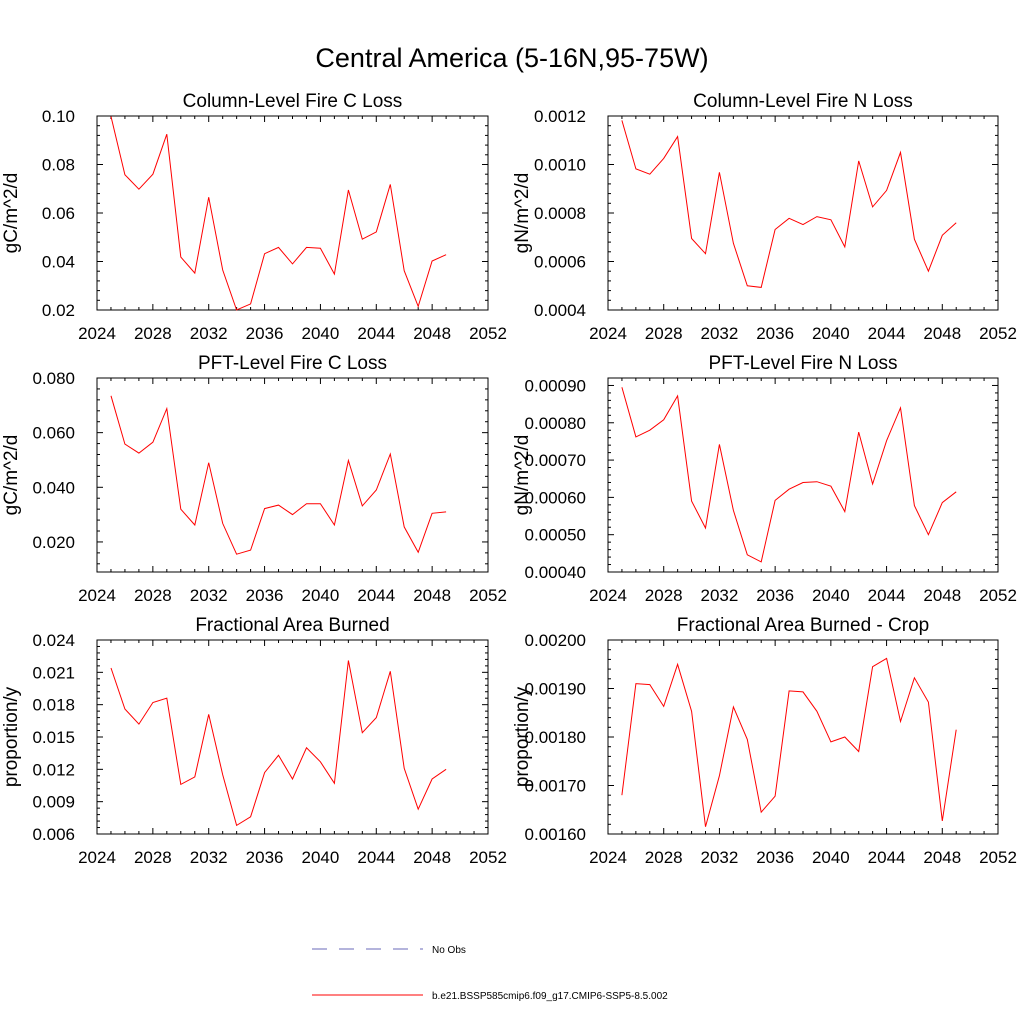 This screenshot has height=1024, width=1024. Describe the element at coordinates (58, 116) in the screenshot. I see `y-tick-label: 0.10` at that location.